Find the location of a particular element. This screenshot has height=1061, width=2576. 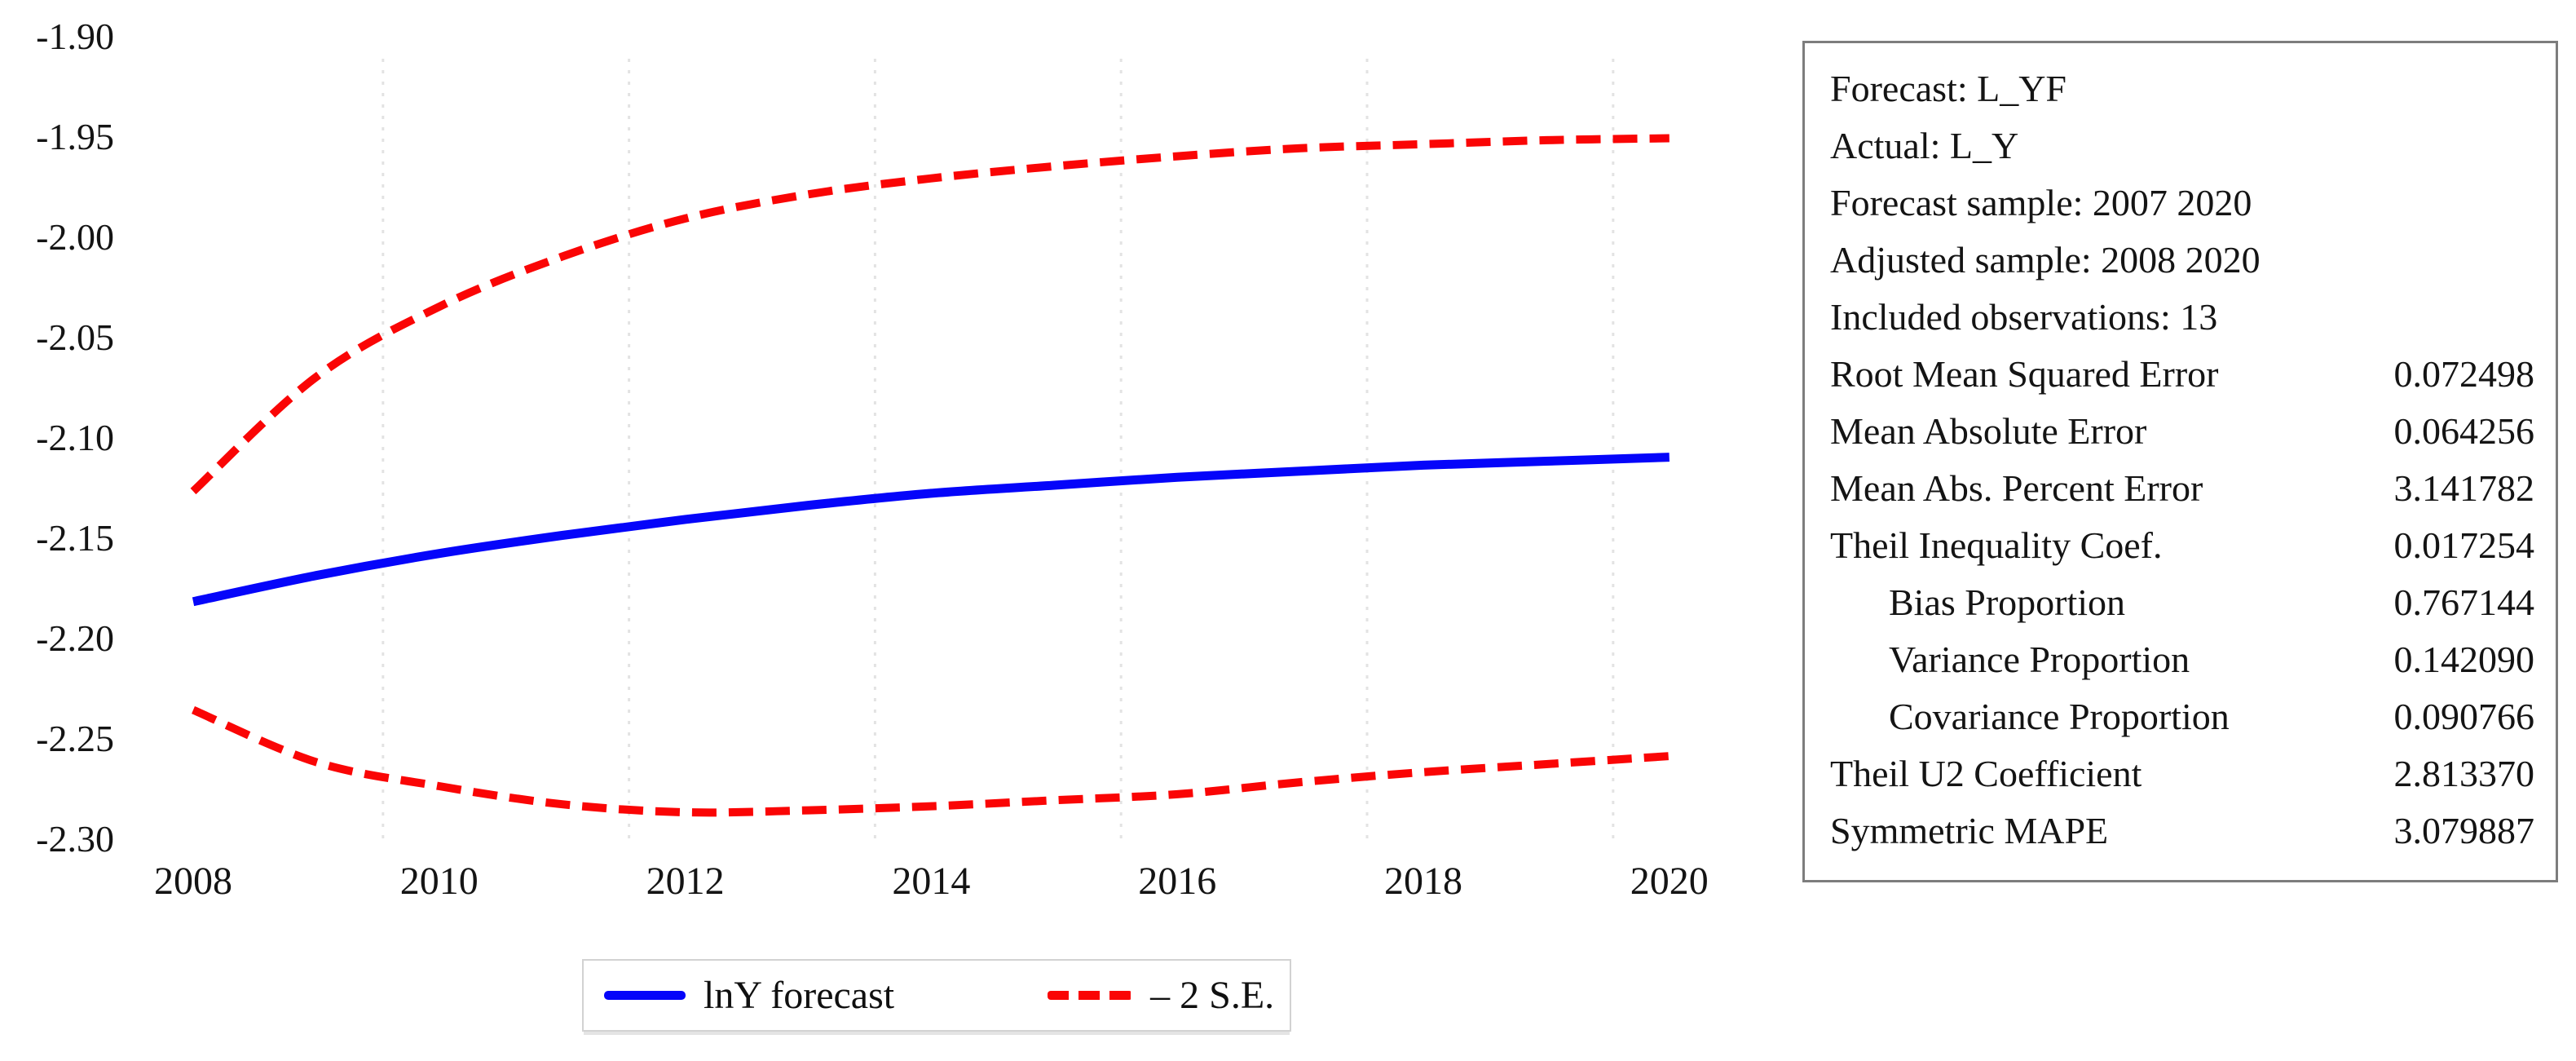

stats-metric-row: Covariance Proportion 0.090766 is located at coordinates (2182, 716).